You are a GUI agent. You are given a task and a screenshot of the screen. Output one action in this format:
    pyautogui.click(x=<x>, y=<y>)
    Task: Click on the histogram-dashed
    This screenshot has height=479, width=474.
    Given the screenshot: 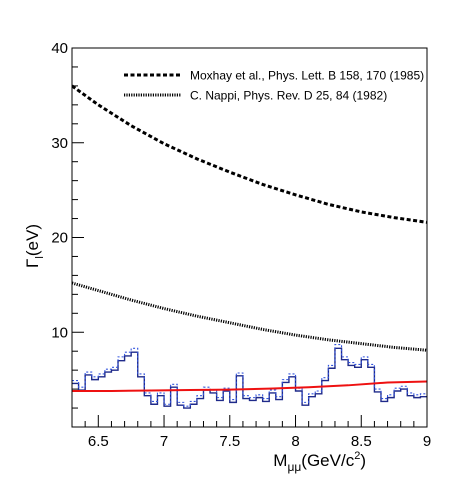 What is the action you would take?
    pyautogui.click(x=249, y=375)
    